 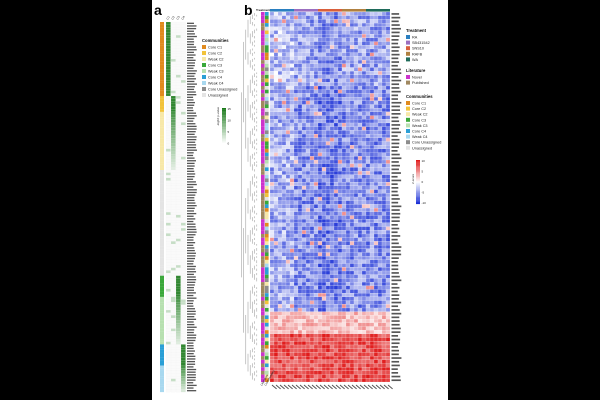 I want to click on row-side-label: Literature, so click(x=264, y=379).